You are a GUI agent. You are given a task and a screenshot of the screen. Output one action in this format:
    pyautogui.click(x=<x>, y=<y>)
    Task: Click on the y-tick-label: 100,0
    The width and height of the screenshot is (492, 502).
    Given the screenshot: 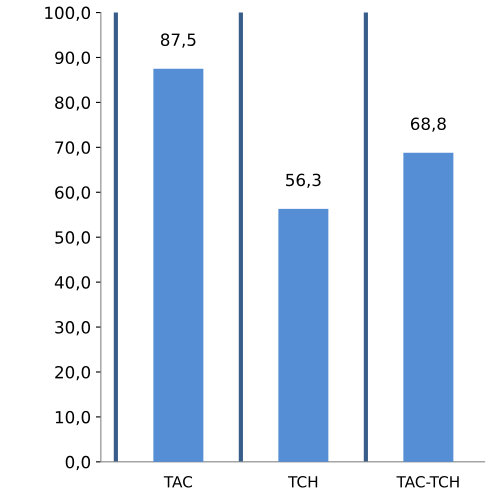 What is the action you would take?
    pyautogui.click(x=67, y=13)
    